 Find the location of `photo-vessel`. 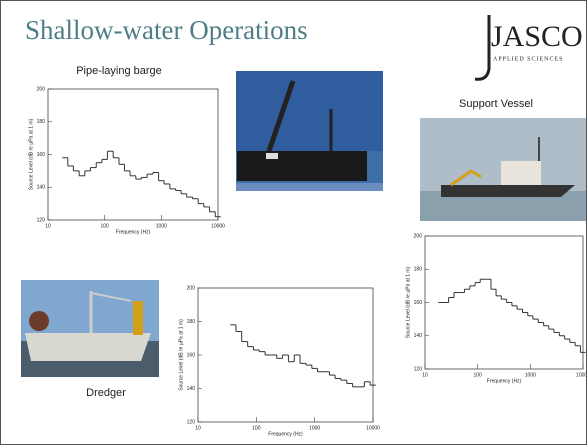

photo-vessel is located at coordinates (503, 169).